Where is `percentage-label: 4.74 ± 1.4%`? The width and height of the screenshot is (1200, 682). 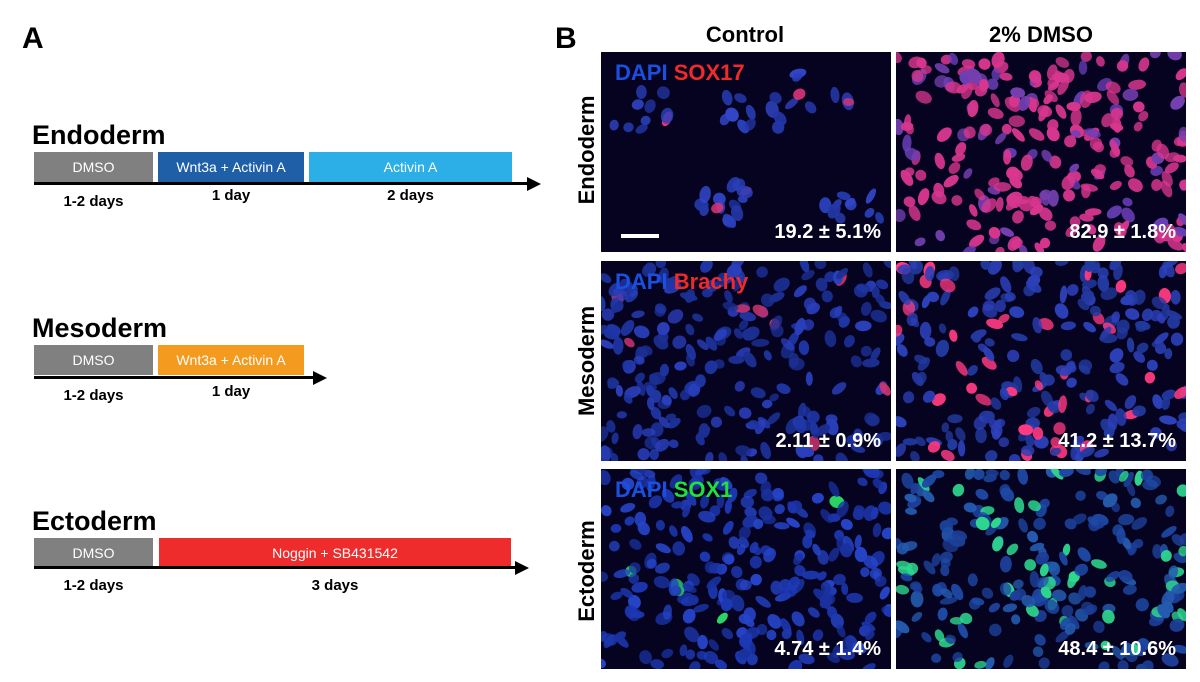
percentage-label: 4.74 ± 1.4% is located at coordinates (827, 649).